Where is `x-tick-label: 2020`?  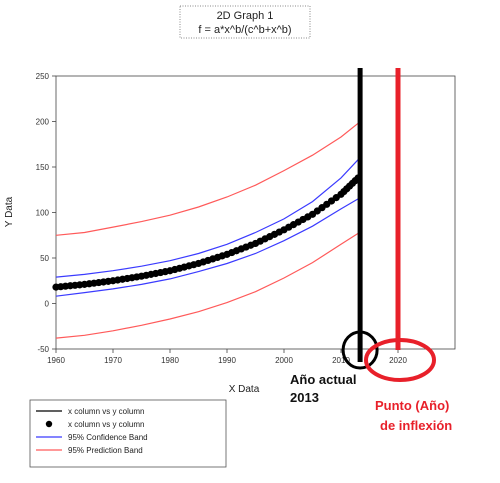
x-tick-label: 2020 is located at coordinates (398, 360).